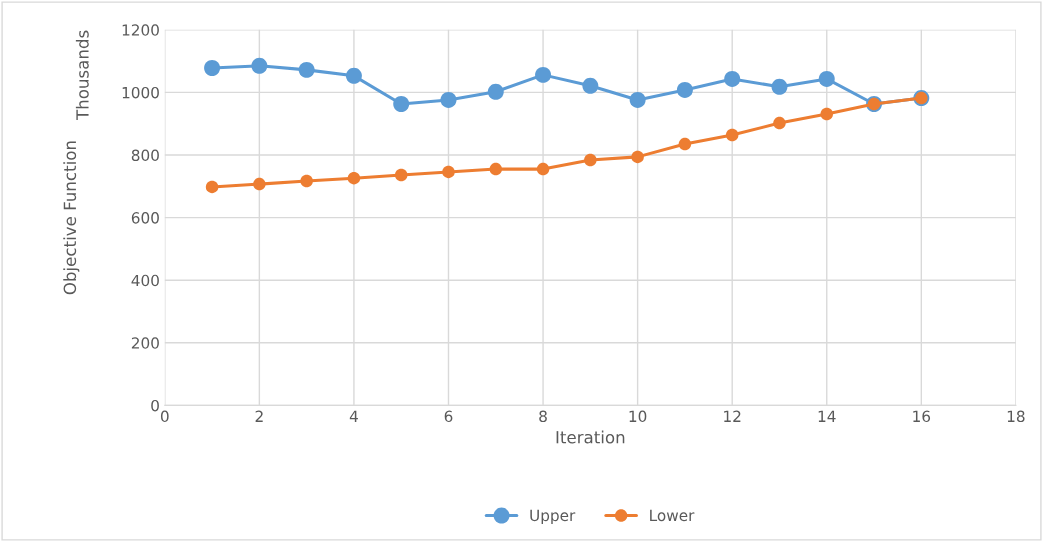 Image resolution: width=1043 pixels, height=542 pixels. I want to click on text: Thousands, so click(82, 75).